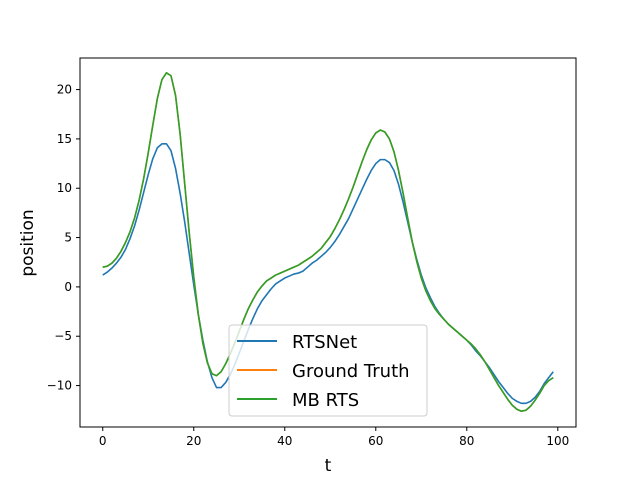 Image resolution: width=640 pixels, height=480 pixels. What do you see at coordinates (284, 441) in the screenshot?
I see `x-tick-label: 40` at bounding box center [284, 441].